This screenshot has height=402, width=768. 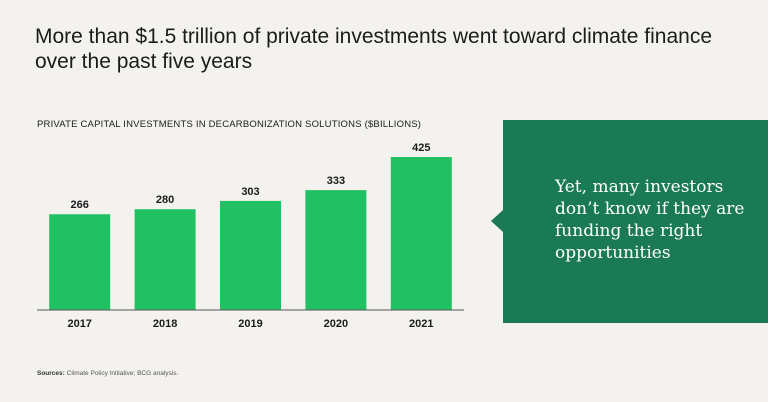 What do you see at coordinates (250, 255) in the screenshot?
I see `bar-2019` at bounding box center [250, 255].